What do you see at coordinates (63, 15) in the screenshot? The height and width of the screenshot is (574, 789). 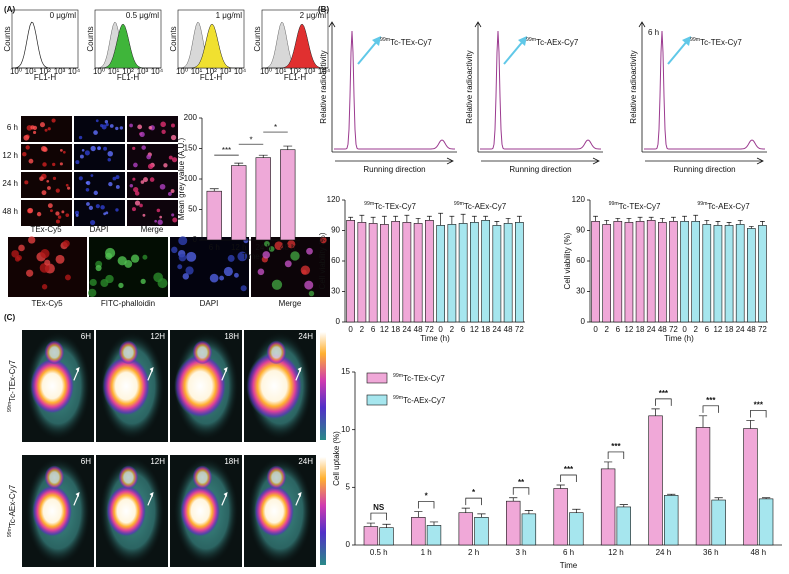 I see `flow-label: 0 μg/ml` at bounding box center [63, 15].